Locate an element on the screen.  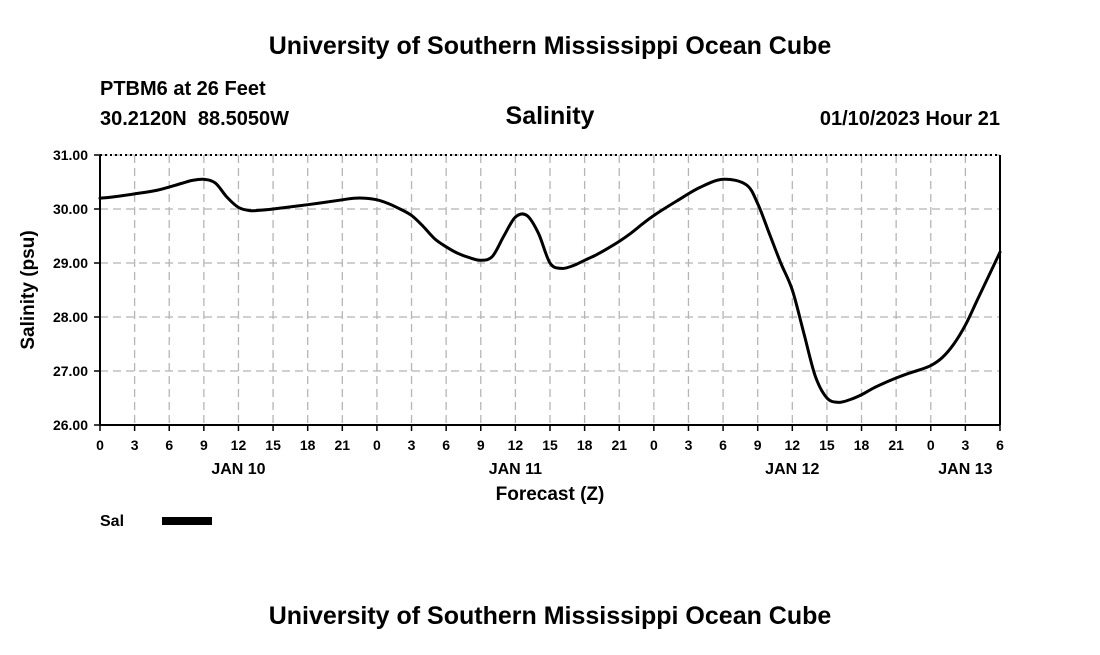
y-tick-label: 29.00 is located at coordinates (70, 263).